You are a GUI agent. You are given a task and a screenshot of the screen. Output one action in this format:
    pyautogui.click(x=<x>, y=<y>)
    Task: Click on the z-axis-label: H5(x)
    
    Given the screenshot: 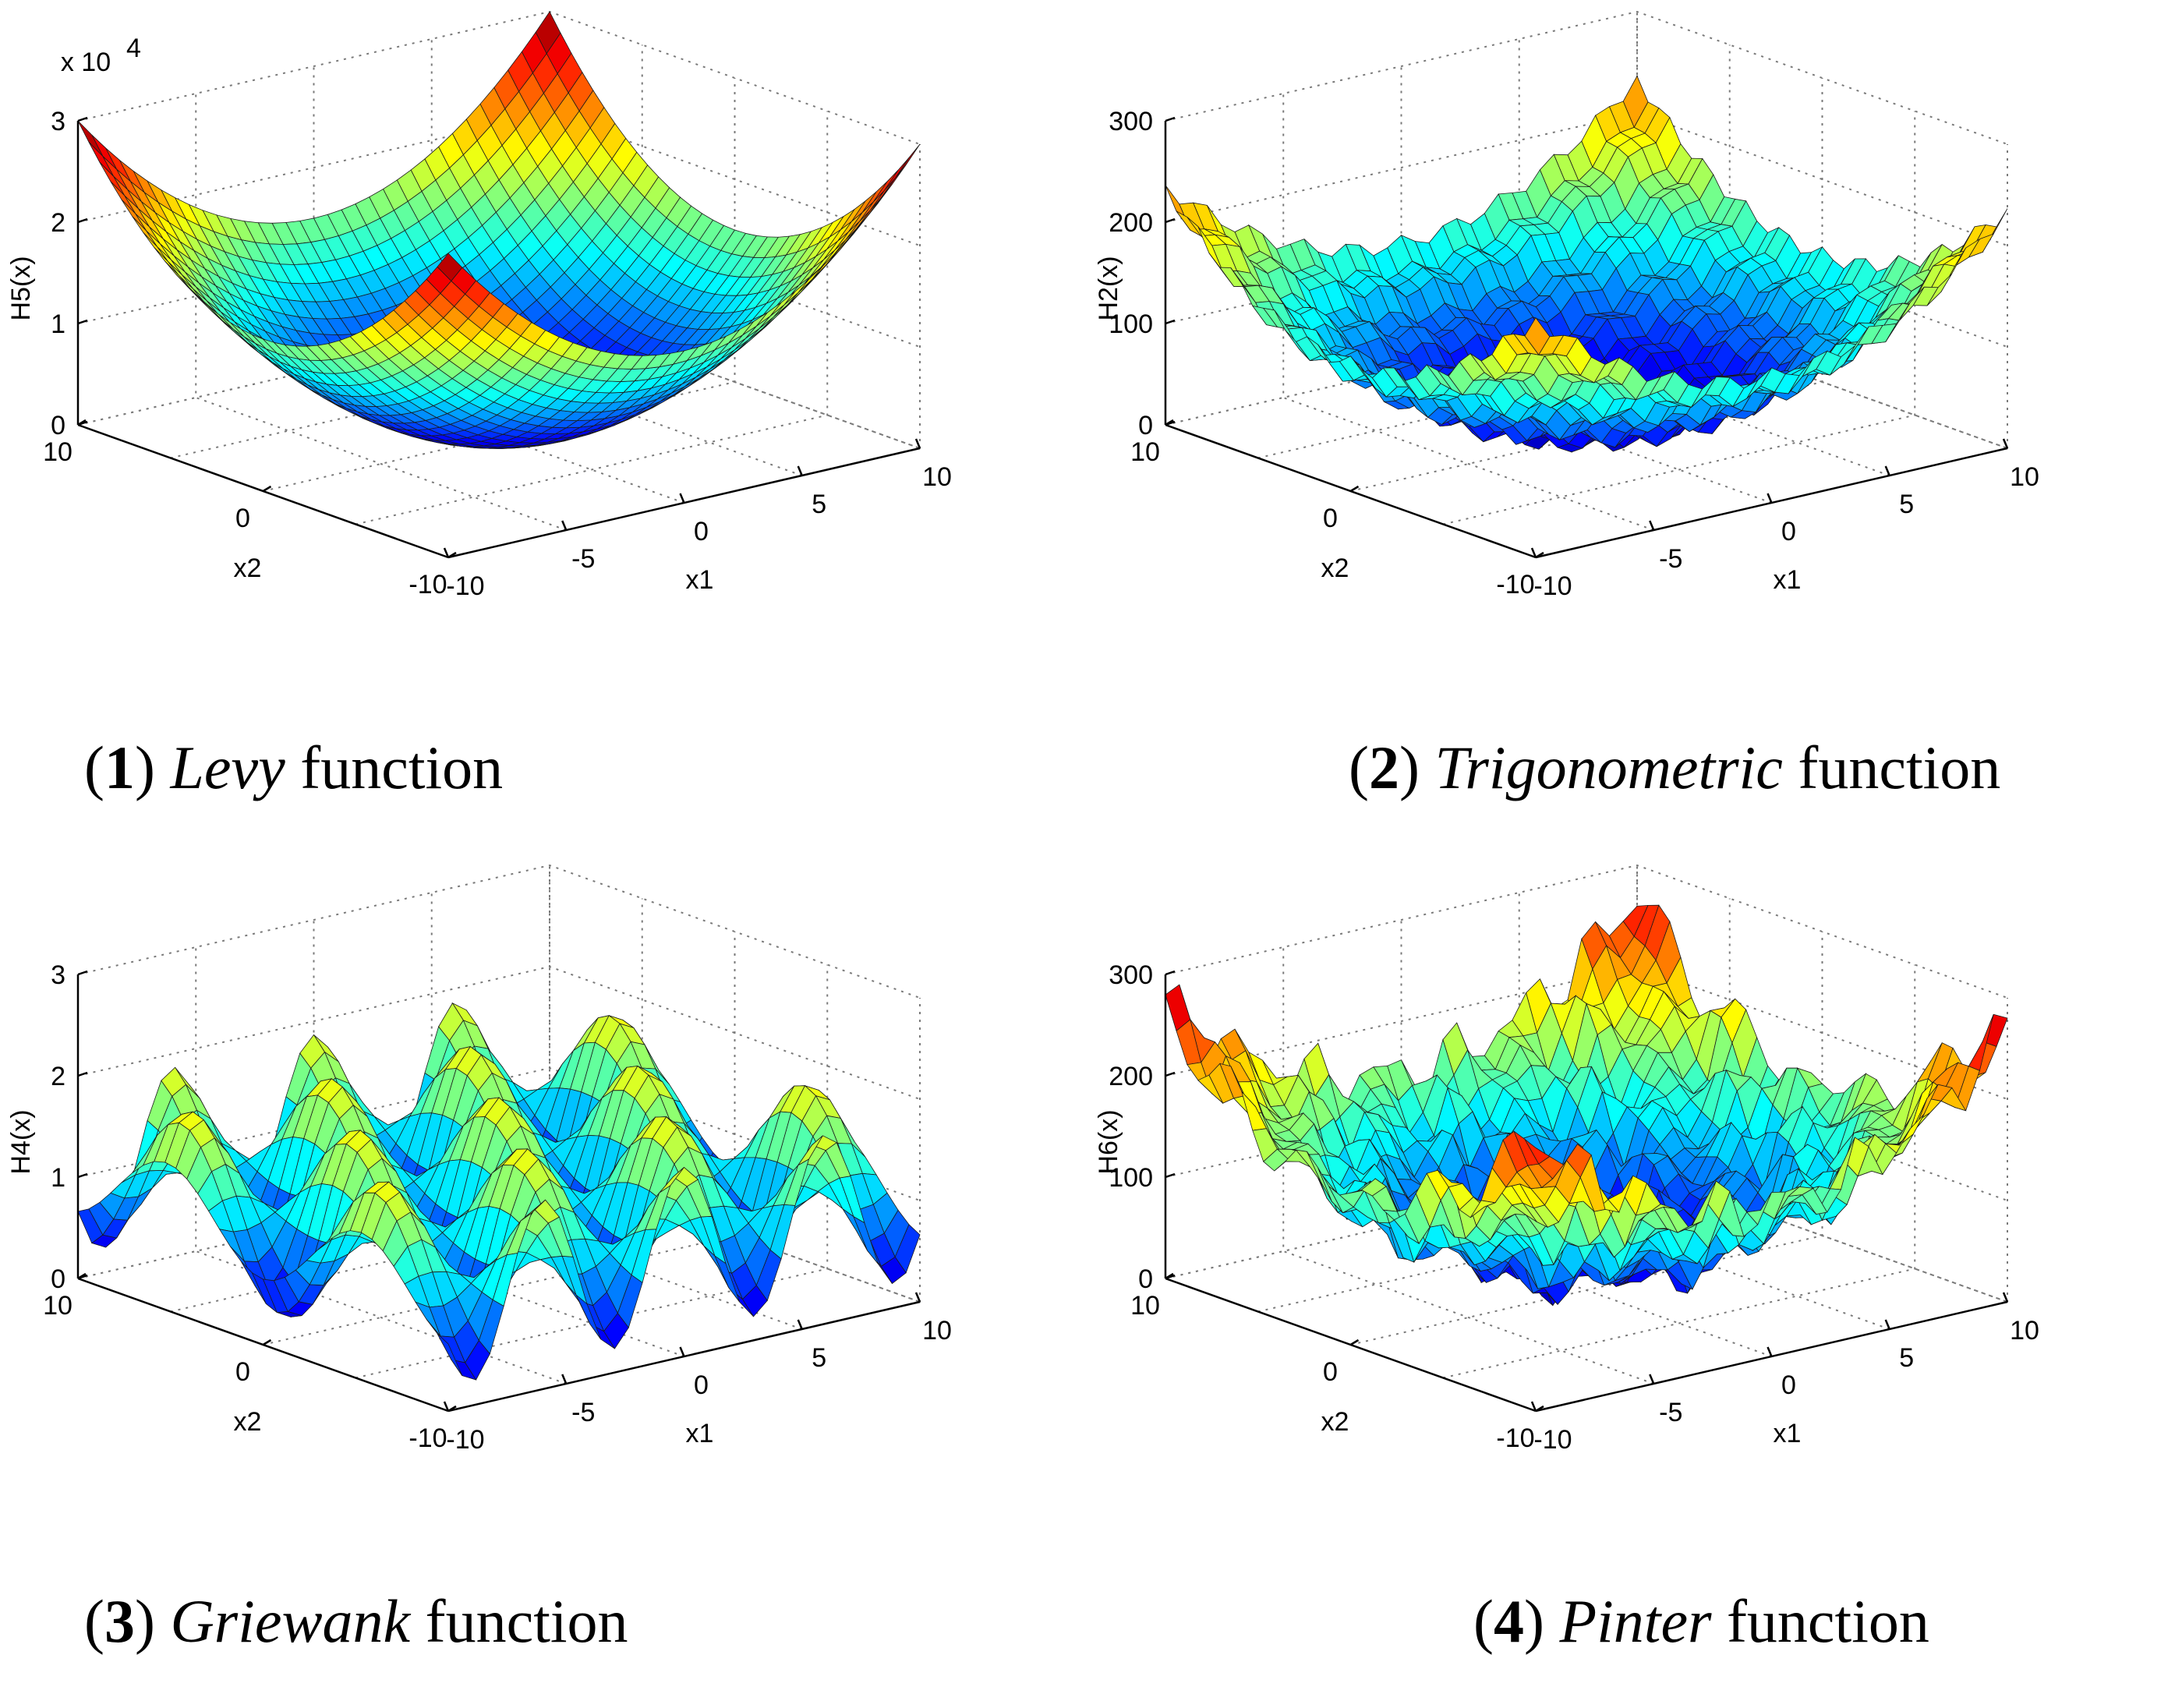 What is the action you would take?
    pyautogui.click(x=21, y=288)
    